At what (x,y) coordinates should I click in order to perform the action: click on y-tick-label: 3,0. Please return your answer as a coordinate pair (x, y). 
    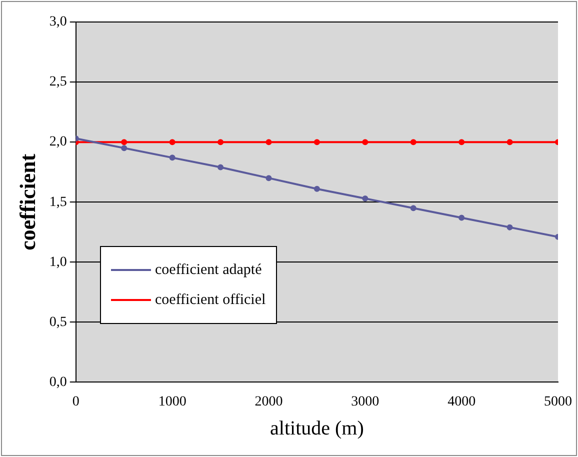
    Looking at the image, I should click on (58, 22).